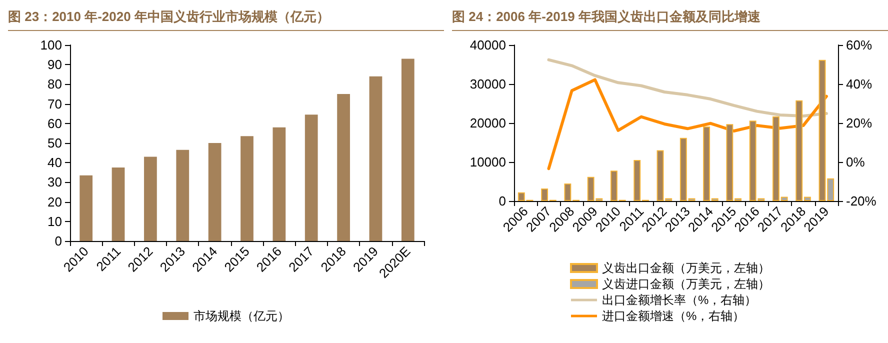 This screenshot has height=343, width=888. Describe the element at coordinates (686, 284) in the screenshot. I see `legend-label: 义齿进口金额（万美元，左轴）` at that location.